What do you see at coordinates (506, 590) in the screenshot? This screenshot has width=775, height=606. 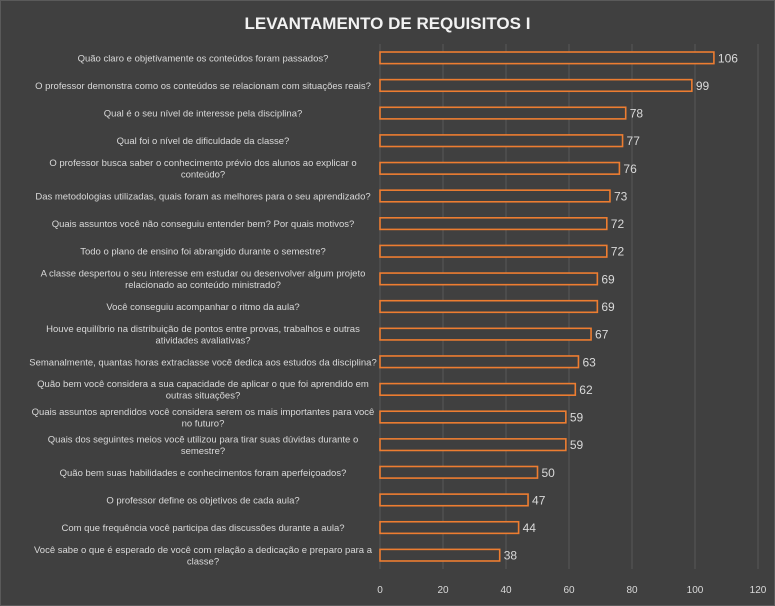 I see `x-tick-label: 40` at bounding box center [506, 590].